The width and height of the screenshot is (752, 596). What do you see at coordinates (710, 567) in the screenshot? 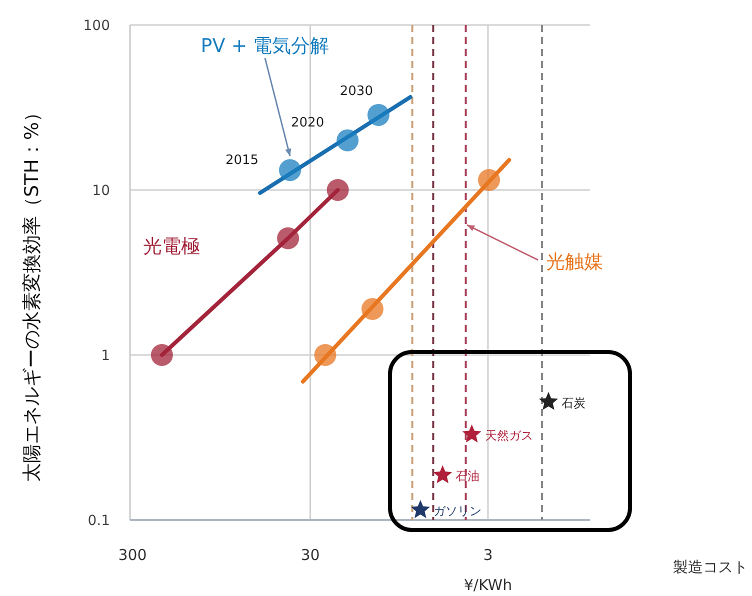
I see `text: 製造コスト` at bounding box center [710, 567].